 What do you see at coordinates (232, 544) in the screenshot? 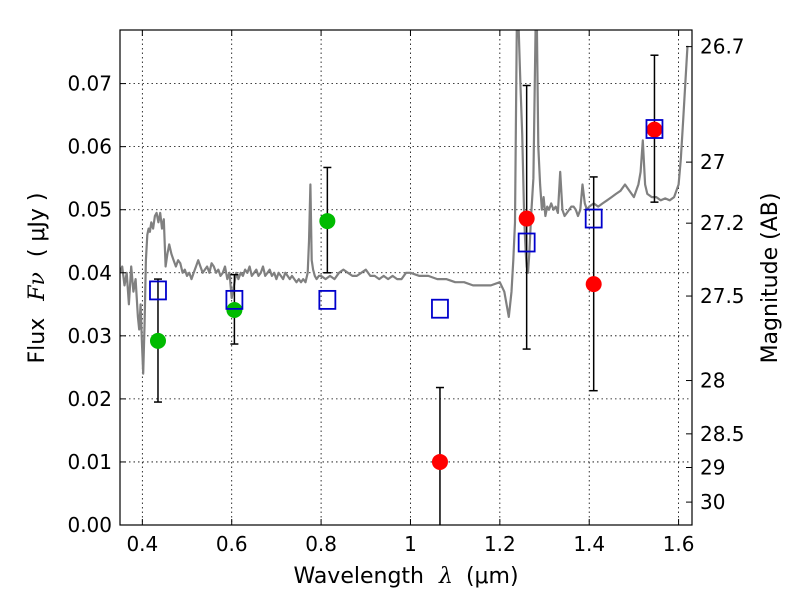
I see `x-tick-label: 0.6` at bounding box center [232, 544].